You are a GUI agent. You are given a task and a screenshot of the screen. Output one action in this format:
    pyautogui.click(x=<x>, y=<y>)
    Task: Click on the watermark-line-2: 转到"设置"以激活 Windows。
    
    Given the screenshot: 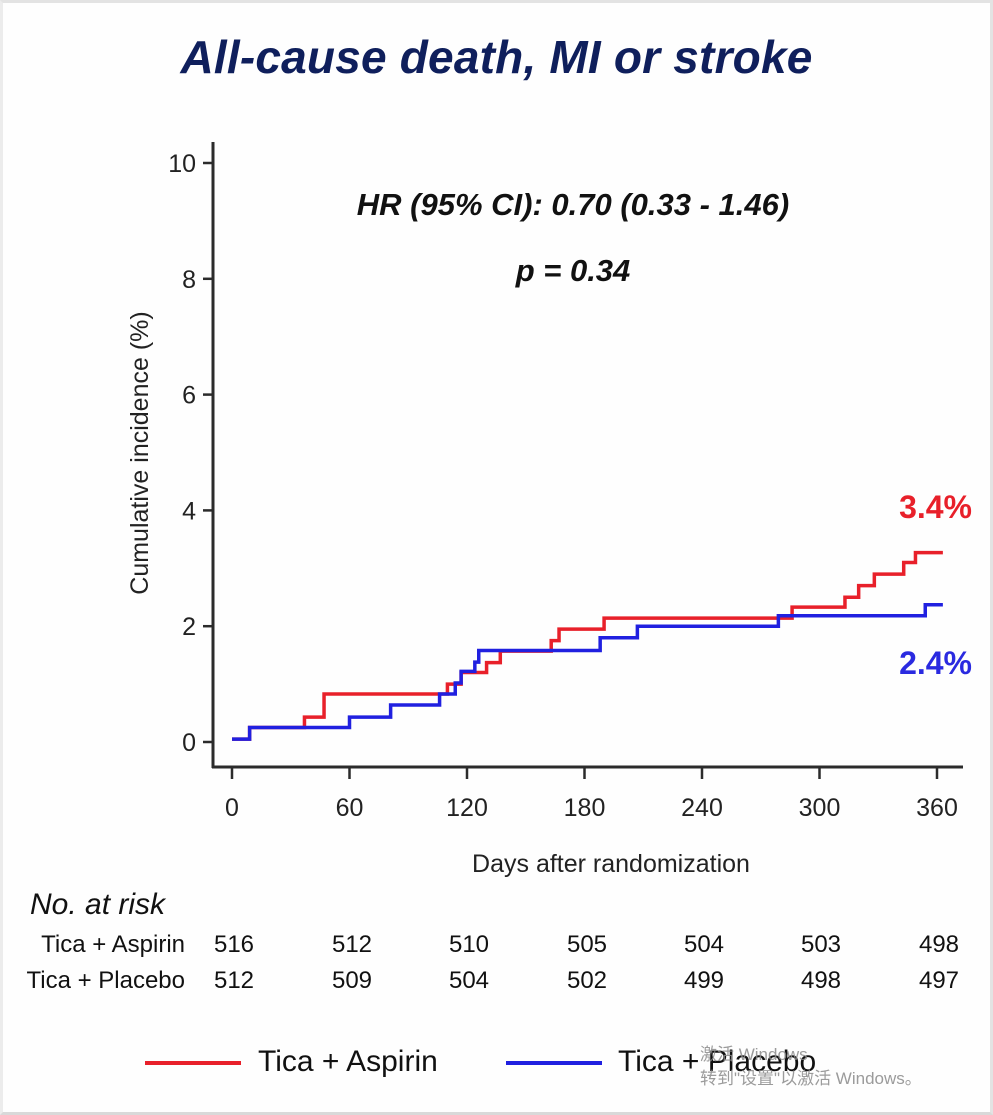 What is the action you would take?
    pyautogui.click(x=811, y=1078)
    